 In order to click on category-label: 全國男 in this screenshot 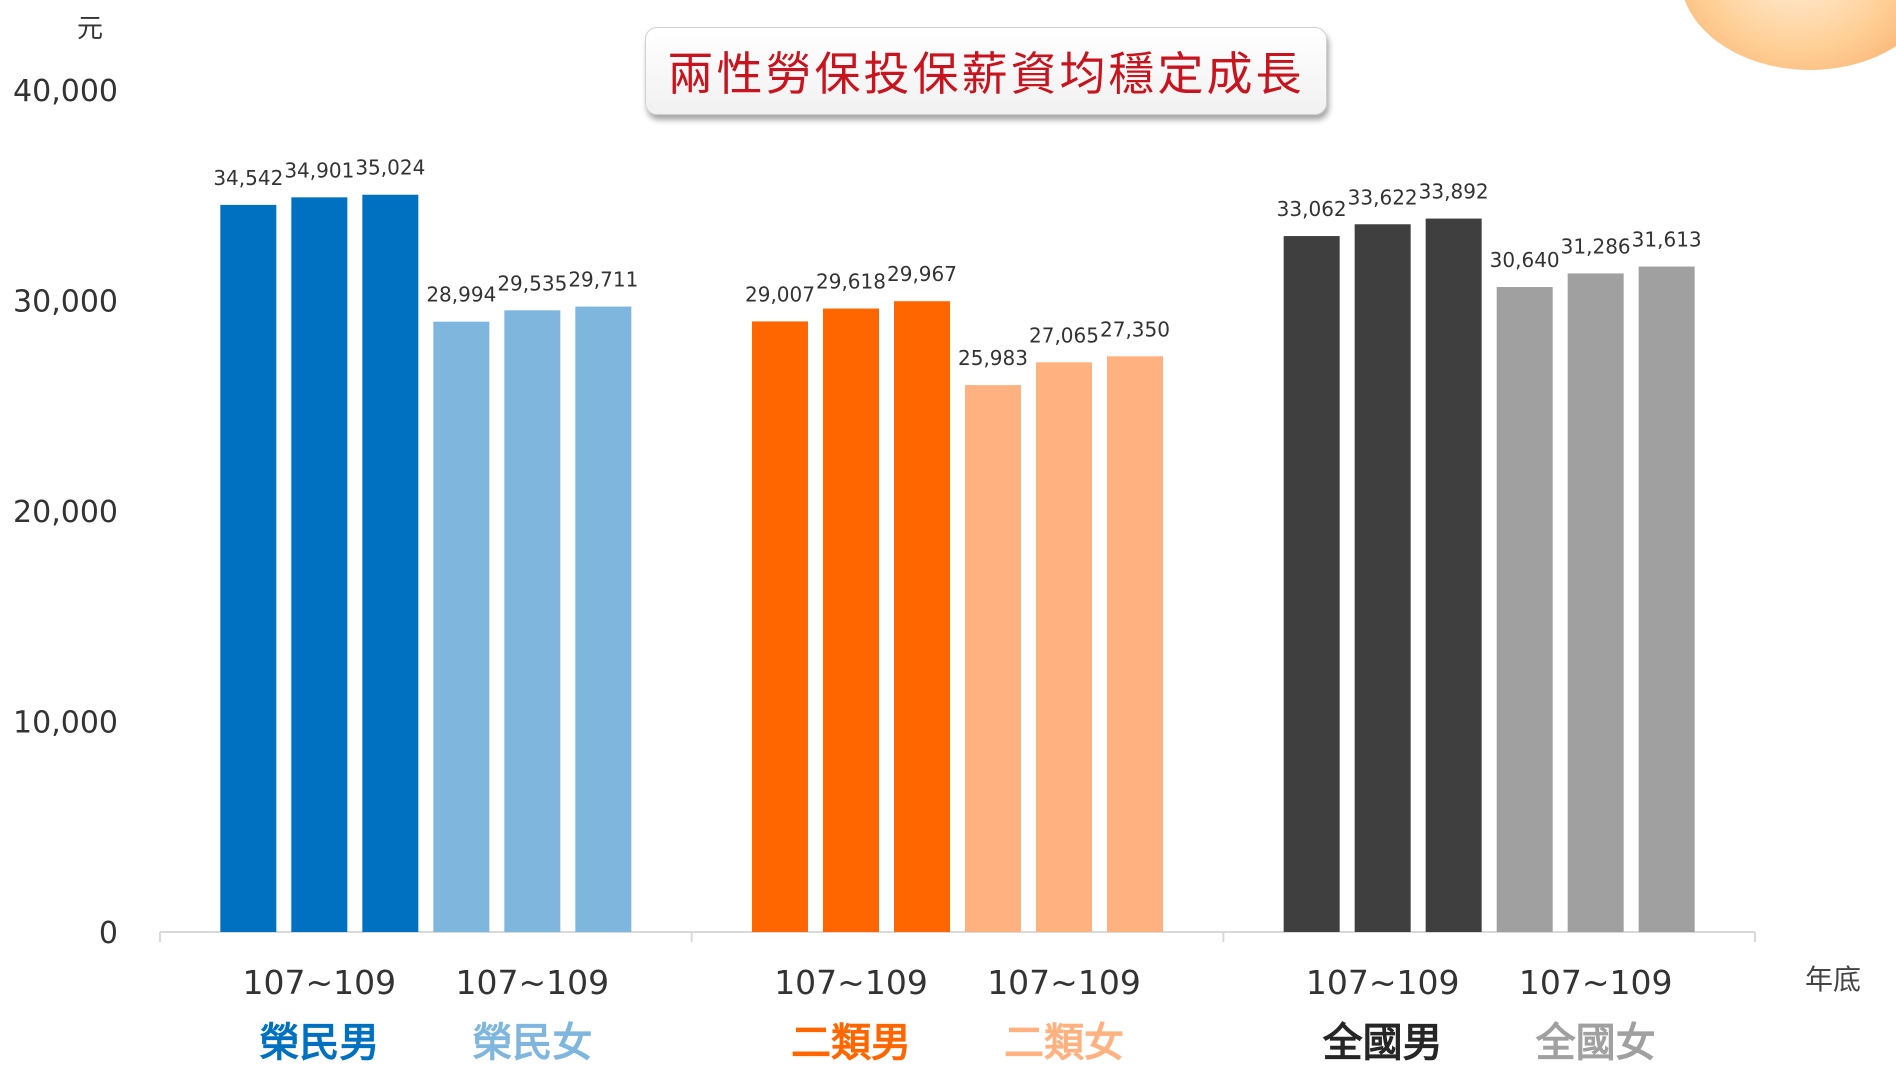, I will do `click(1382, 1042)`.